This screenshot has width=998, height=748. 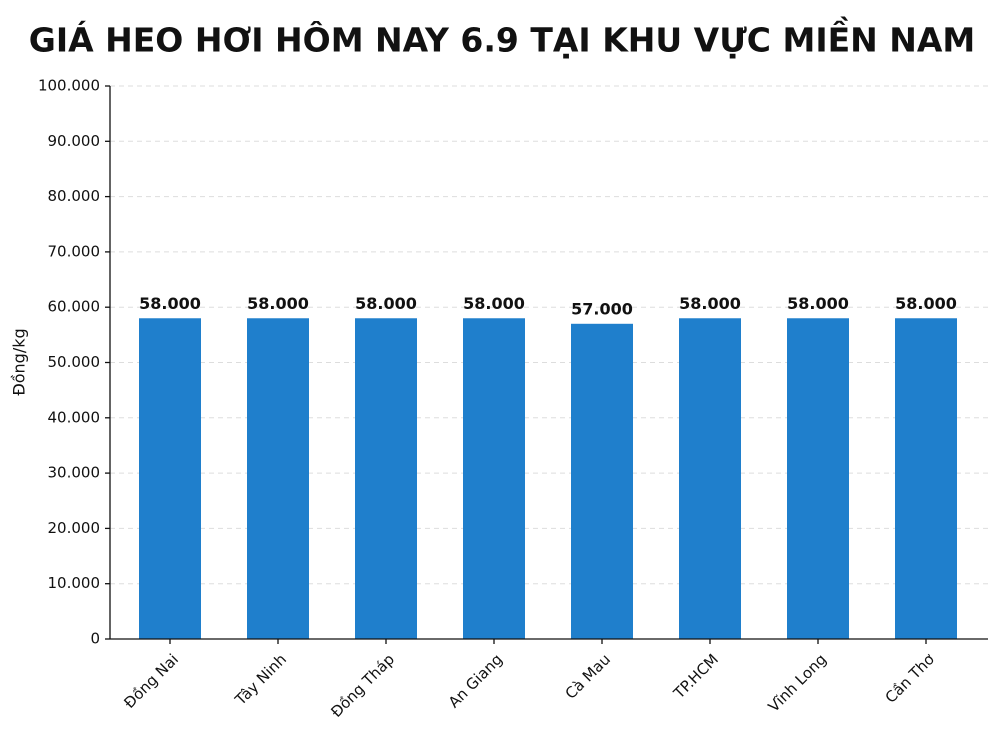 I want to click on y-axis-label: Đồng/kg, so click(x=19, y=361).